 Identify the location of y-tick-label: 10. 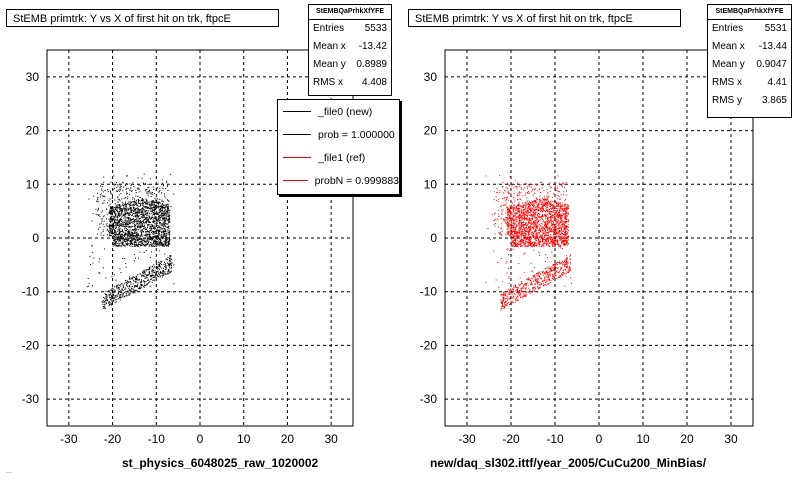
(33, 184).